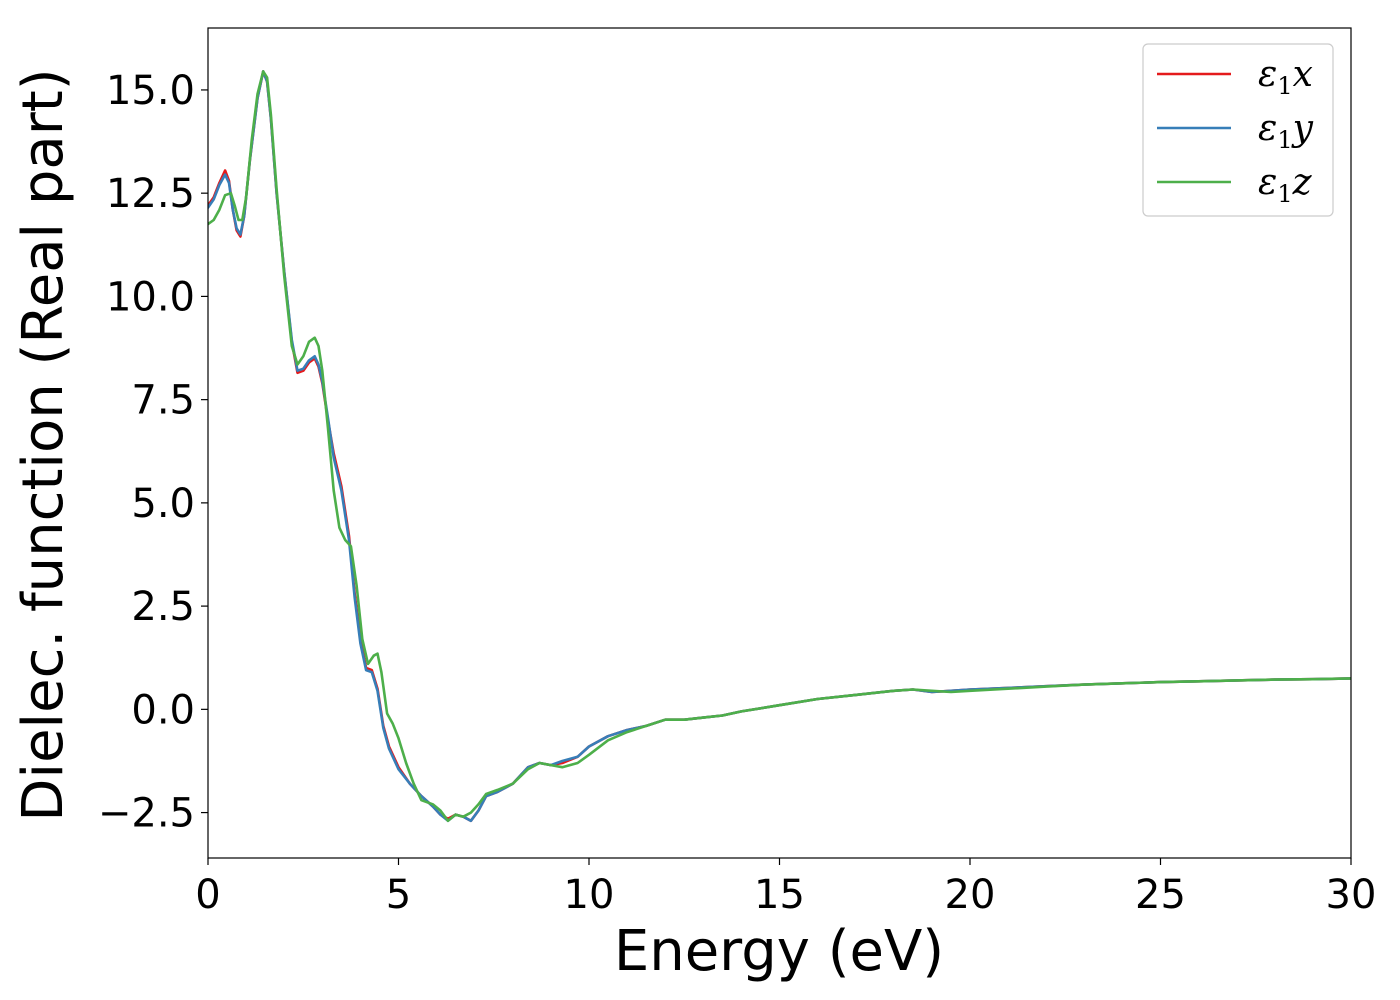  Describe the element at coordinates (1160, 895) in the screenshot. I see `x-tick-label: 25` at that location.